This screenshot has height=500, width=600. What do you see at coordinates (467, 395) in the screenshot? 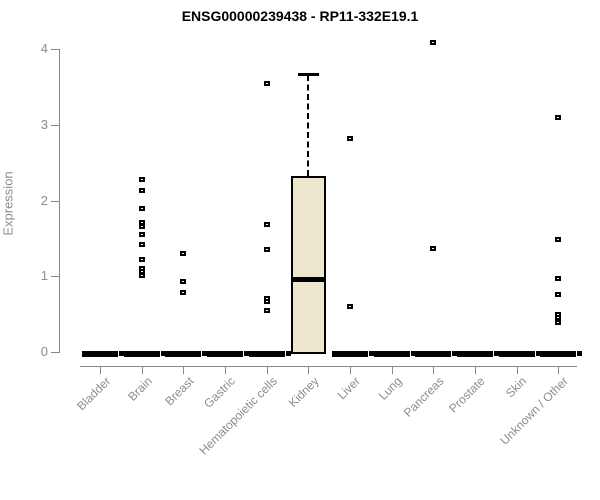
I see `x-axis-label: Prostate` at bounding box center [467, 395].